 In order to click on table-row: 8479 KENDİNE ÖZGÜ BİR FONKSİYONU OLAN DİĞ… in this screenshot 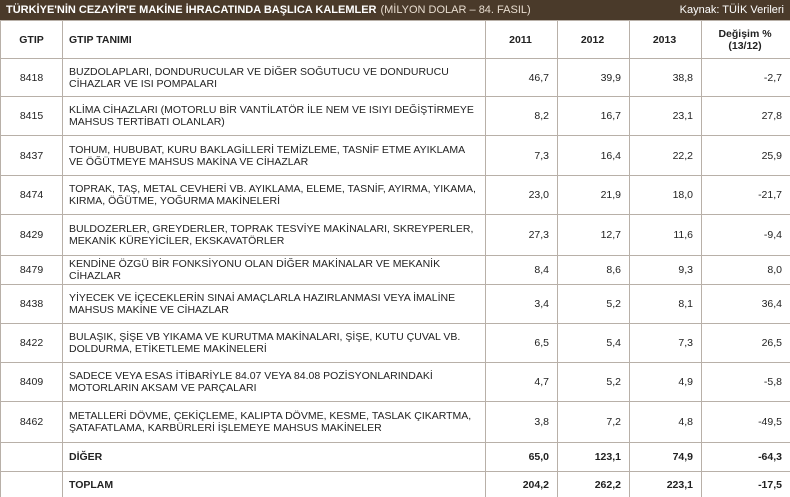, I will do `click(395, 270)`.